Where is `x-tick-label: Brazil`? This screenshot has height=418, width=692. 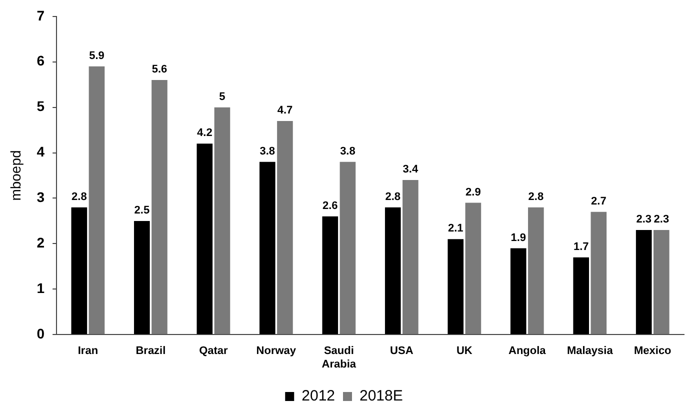
x-tick-label: Brazil is located at coordinates (151, 351).